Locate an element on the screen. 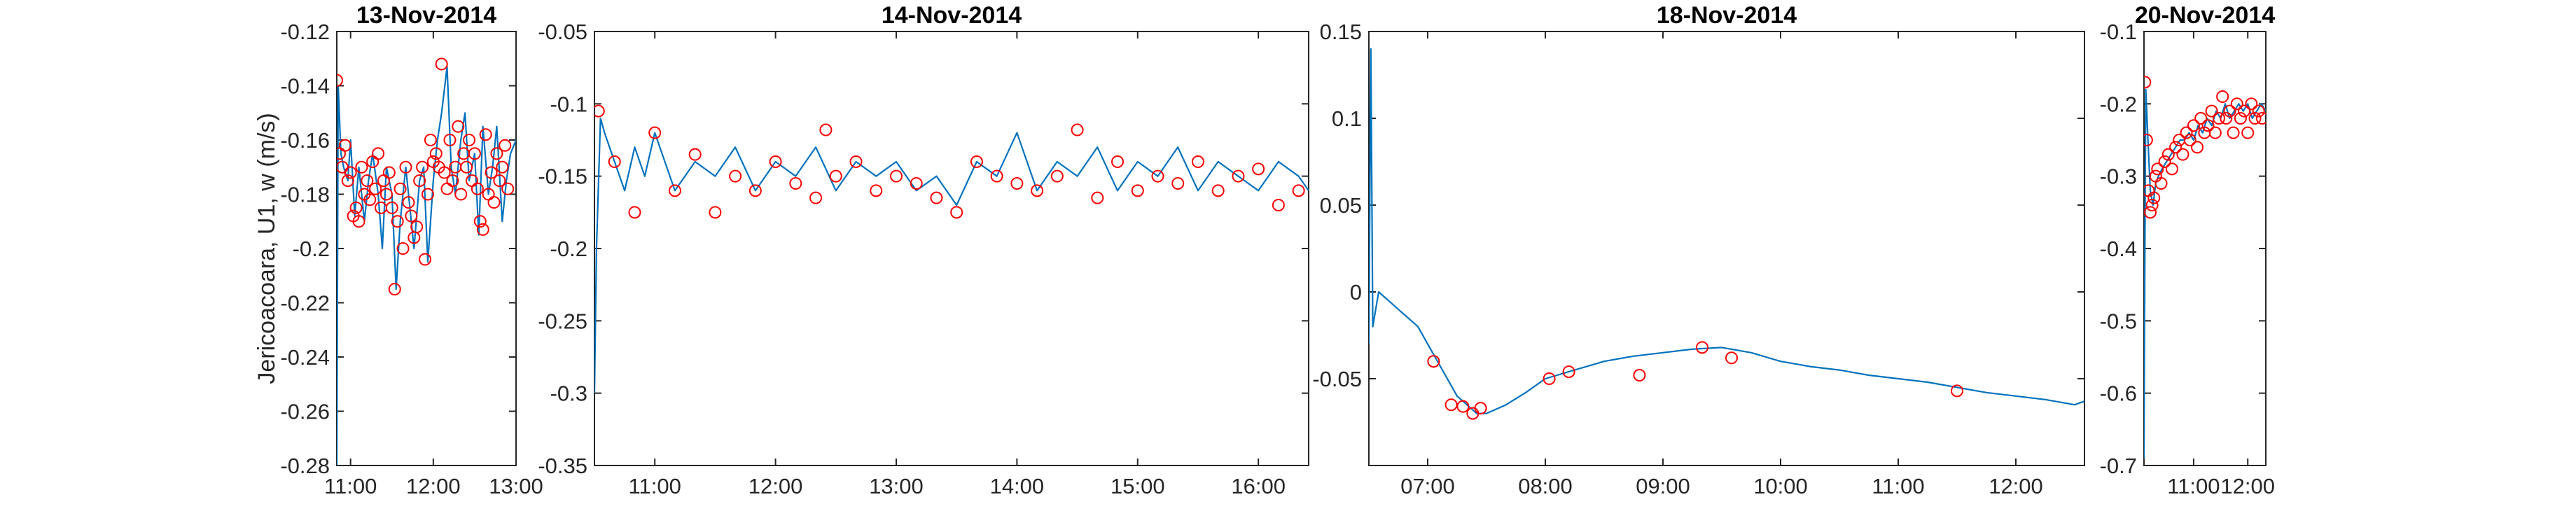 Image resolution: width=2576 pixels, height=525 pixels. chart-1-ytick-label: -0.26 is located at coordinates (305, 412).